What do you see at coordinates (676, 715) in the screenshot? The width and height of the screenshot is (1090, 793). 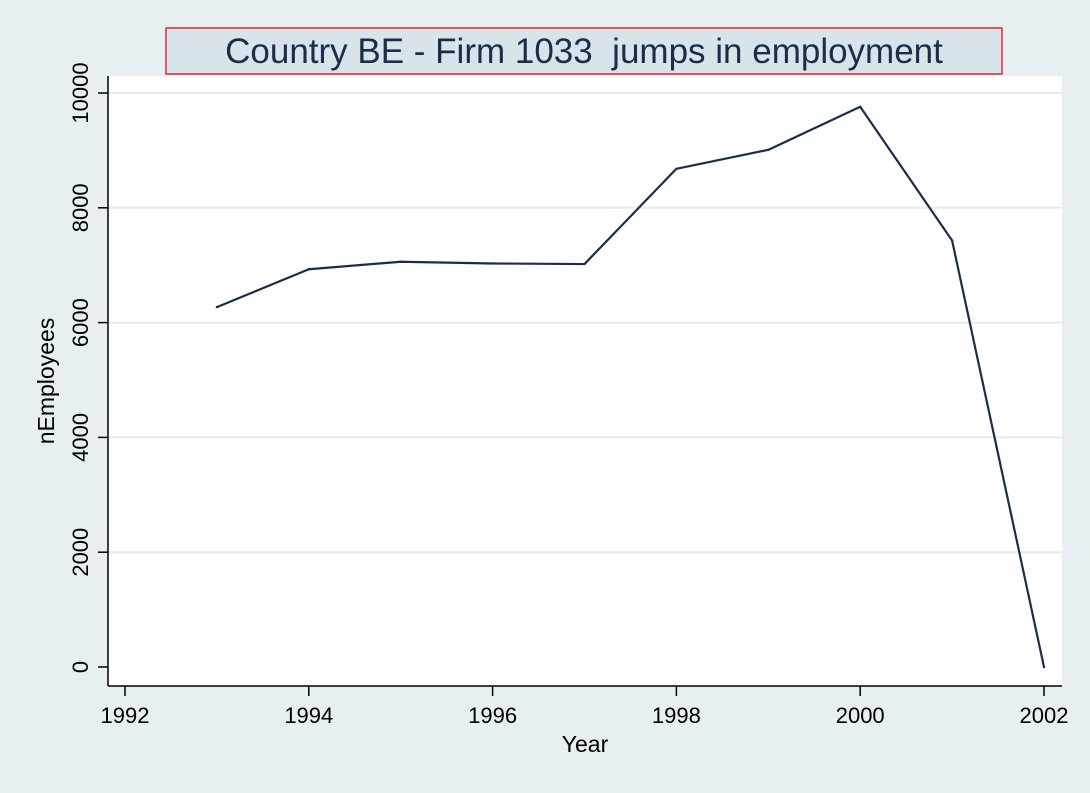 I see `x-tick-label-3: 1998` at bounding box center [676, 715].